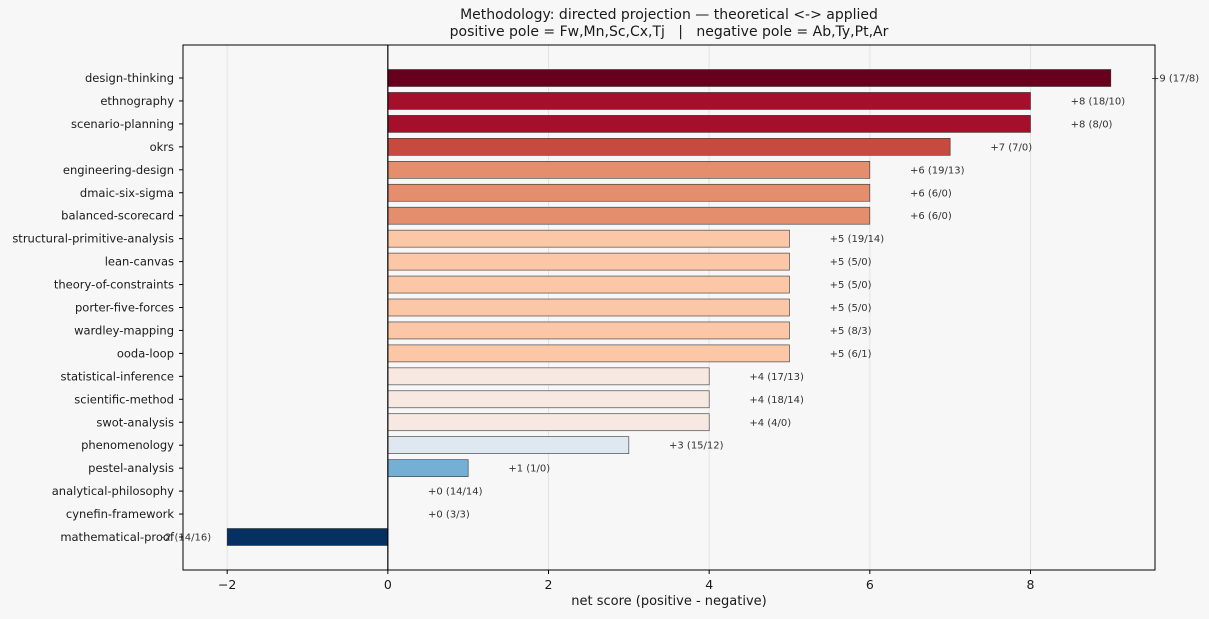  Describe the element at coordinates (93, 239) in the screenshot. I see `y-tick-label: structural-primitive-analysis` at that location.